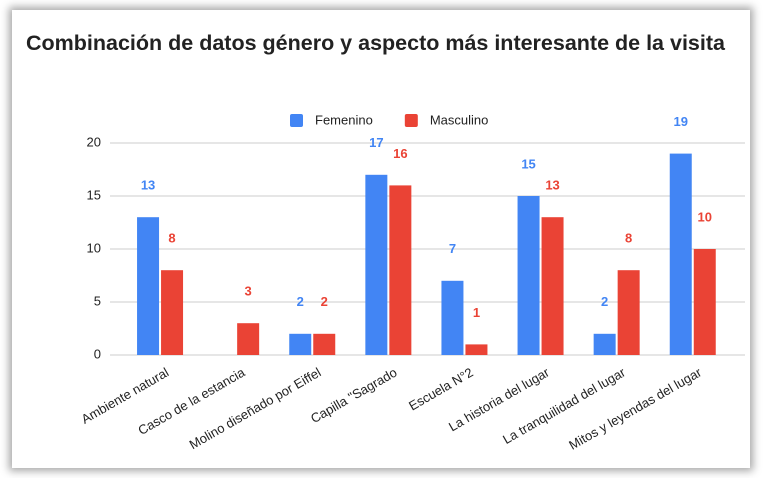  Describe the element at coordinates (376, 142) in the screenshot. I see `value-label: 17` at that location.